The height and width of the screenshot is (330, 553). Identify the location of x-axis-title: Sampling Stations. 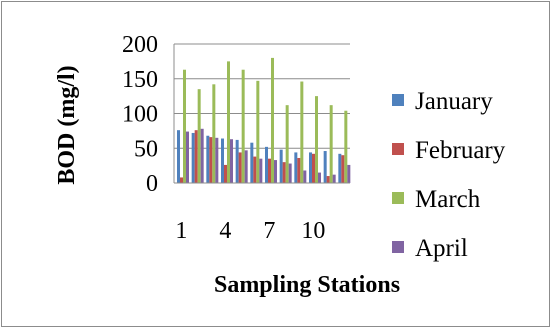
(307, 285).